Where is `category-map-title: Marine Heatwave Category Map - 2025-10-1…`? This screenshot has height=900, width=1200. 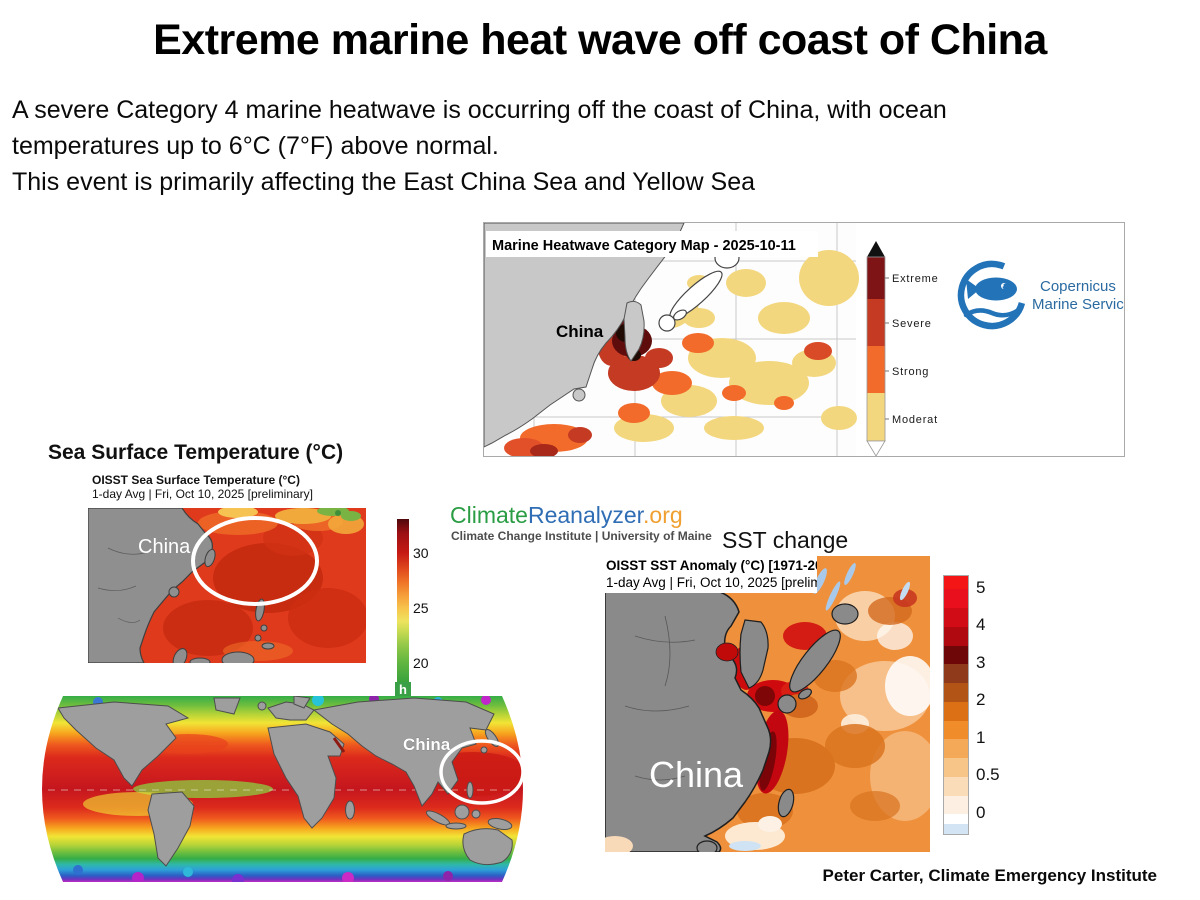 category-map-title: Marine Heatwave Category Map - 2025-10-1… is located at coordinates (644, 246).